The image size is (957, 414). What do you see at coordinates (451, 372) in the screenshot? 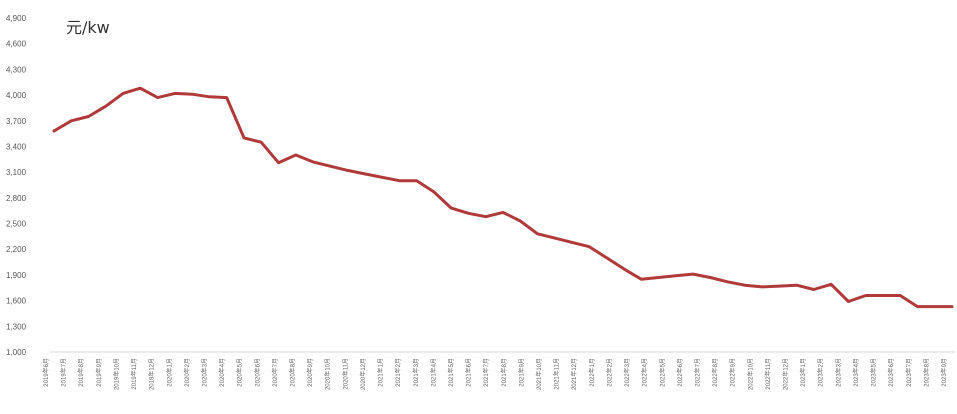
I see `x-tick-label: 2021年5月` at bounding box center [451, 372].